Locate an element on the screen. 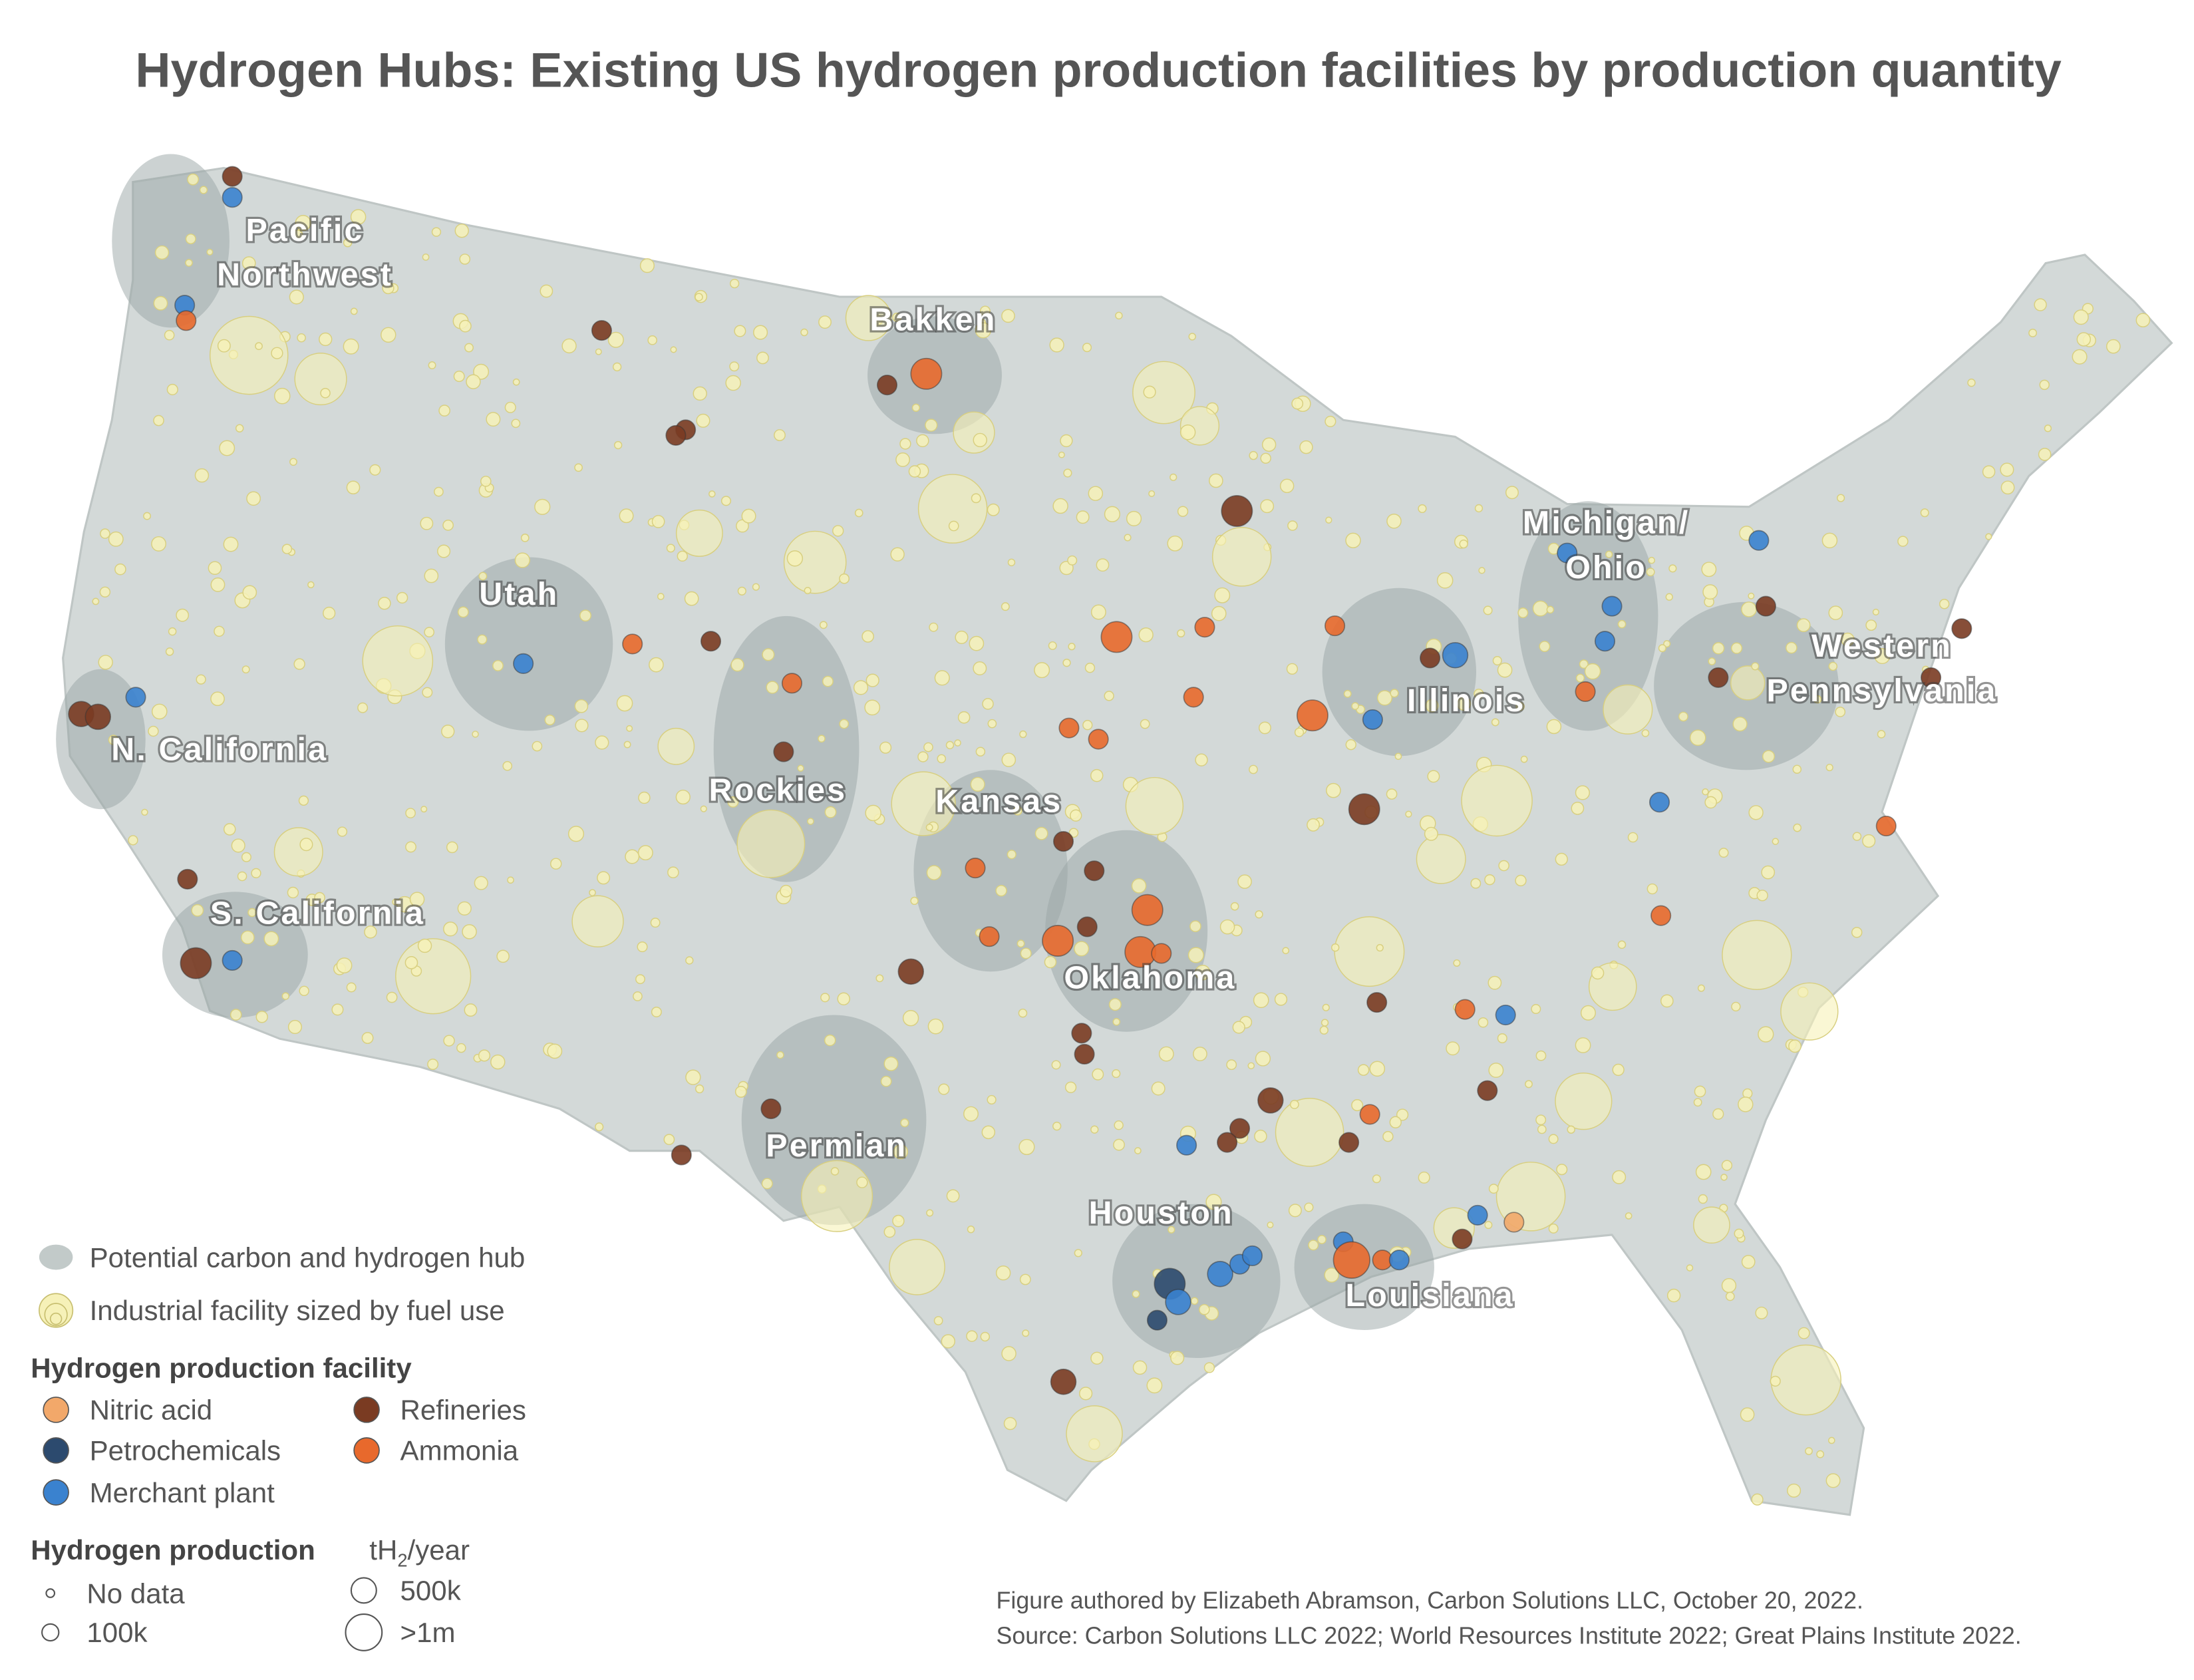  legend-facility-swatch is located at coordinates (366, 1410).